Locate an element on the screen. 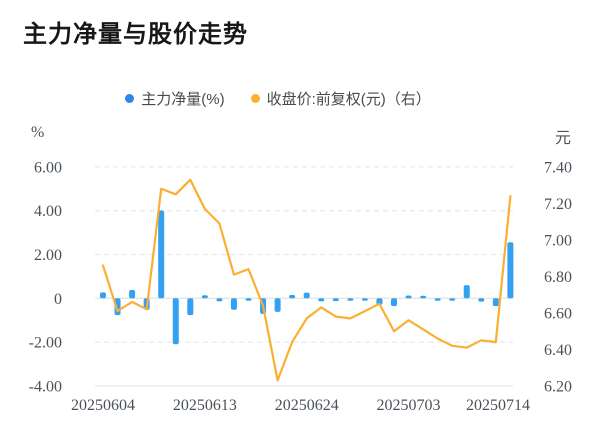 The width and height of the screenshot is (600, 446). legend-item-main-net-volume: 主力净量(%) is located at coordinates (175, 98).